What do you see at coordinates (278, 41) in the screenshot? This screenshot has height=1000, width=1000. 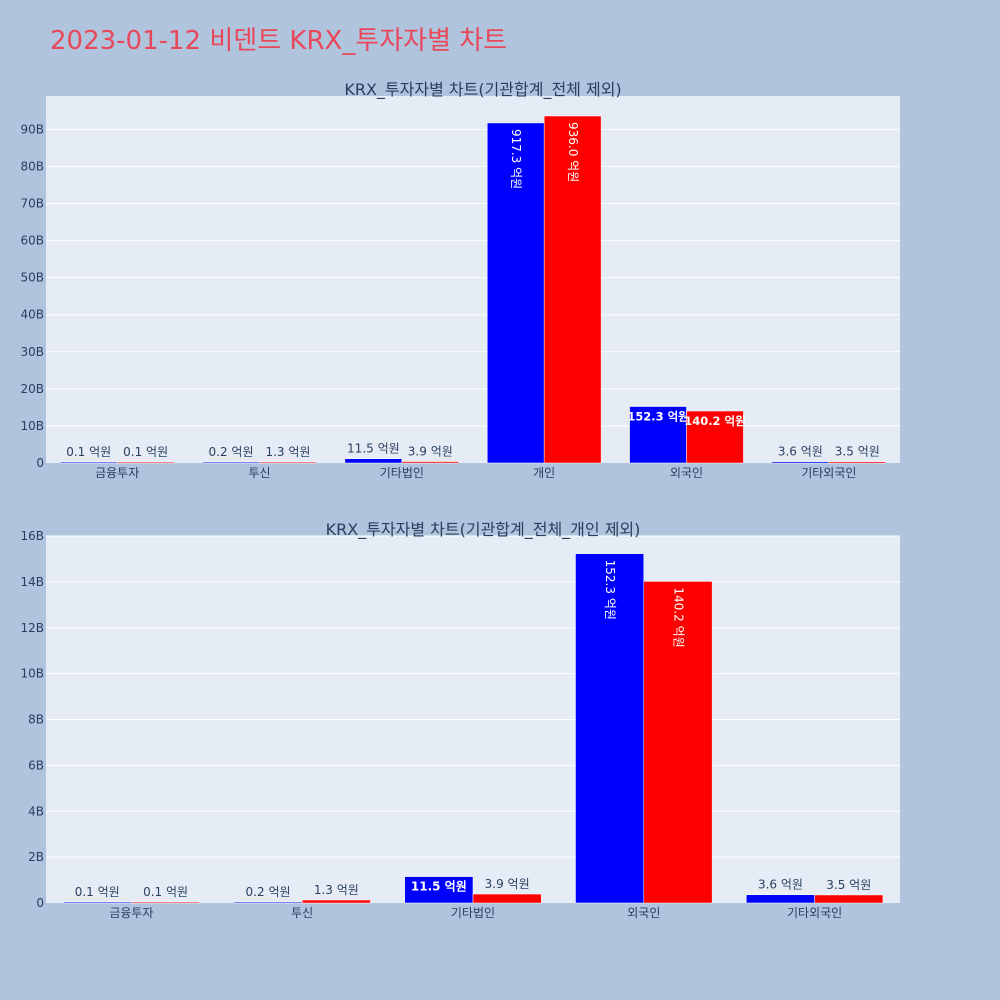 I see `page-title: 2023-01-12 비덴트 KRX_투자자별 차트` at bounding box center [278, 41].